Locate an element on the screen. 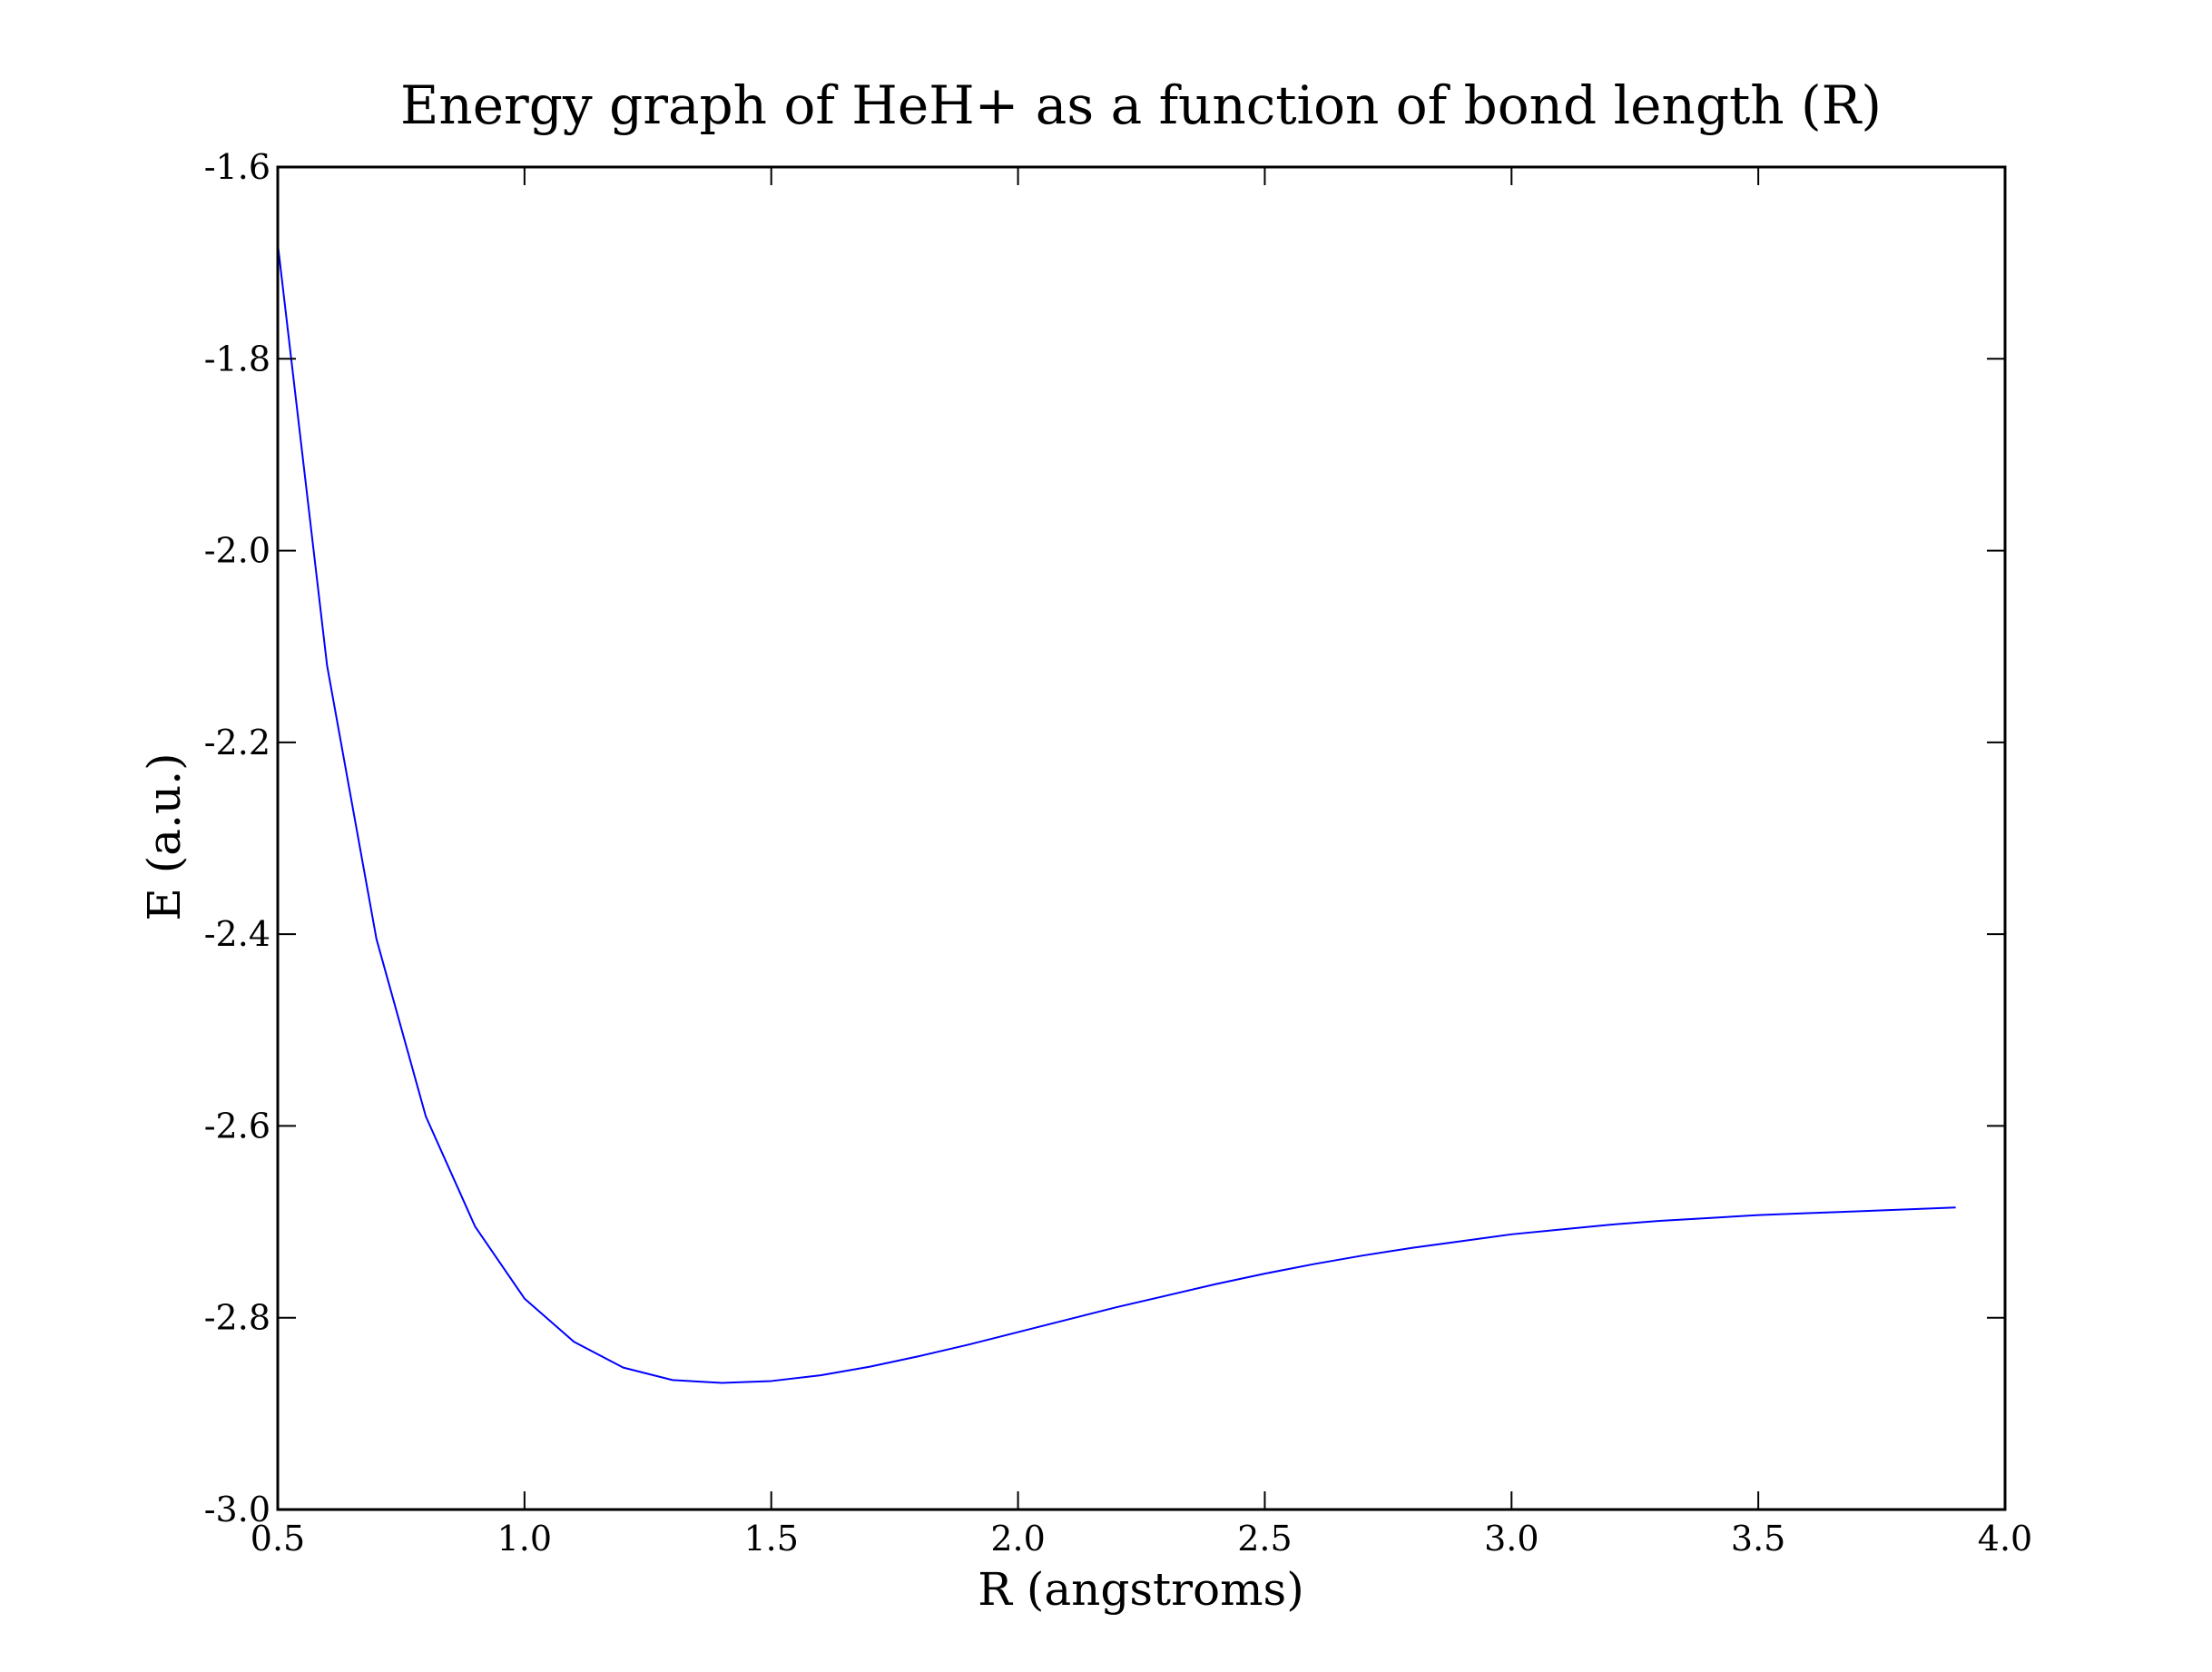 The height and width of the screenshot is (1672, 2212). x-tick-label: 0.5 is located at coordinates (278, 1539).